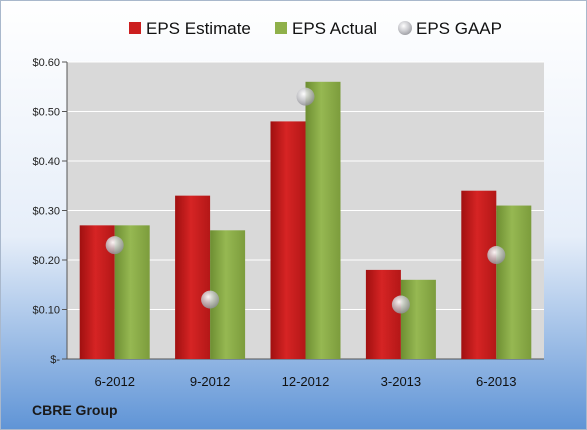  Describe the element at coordinates (210, 381) in the screenshot. I see `x-tick-label: 9-2012` at that location.